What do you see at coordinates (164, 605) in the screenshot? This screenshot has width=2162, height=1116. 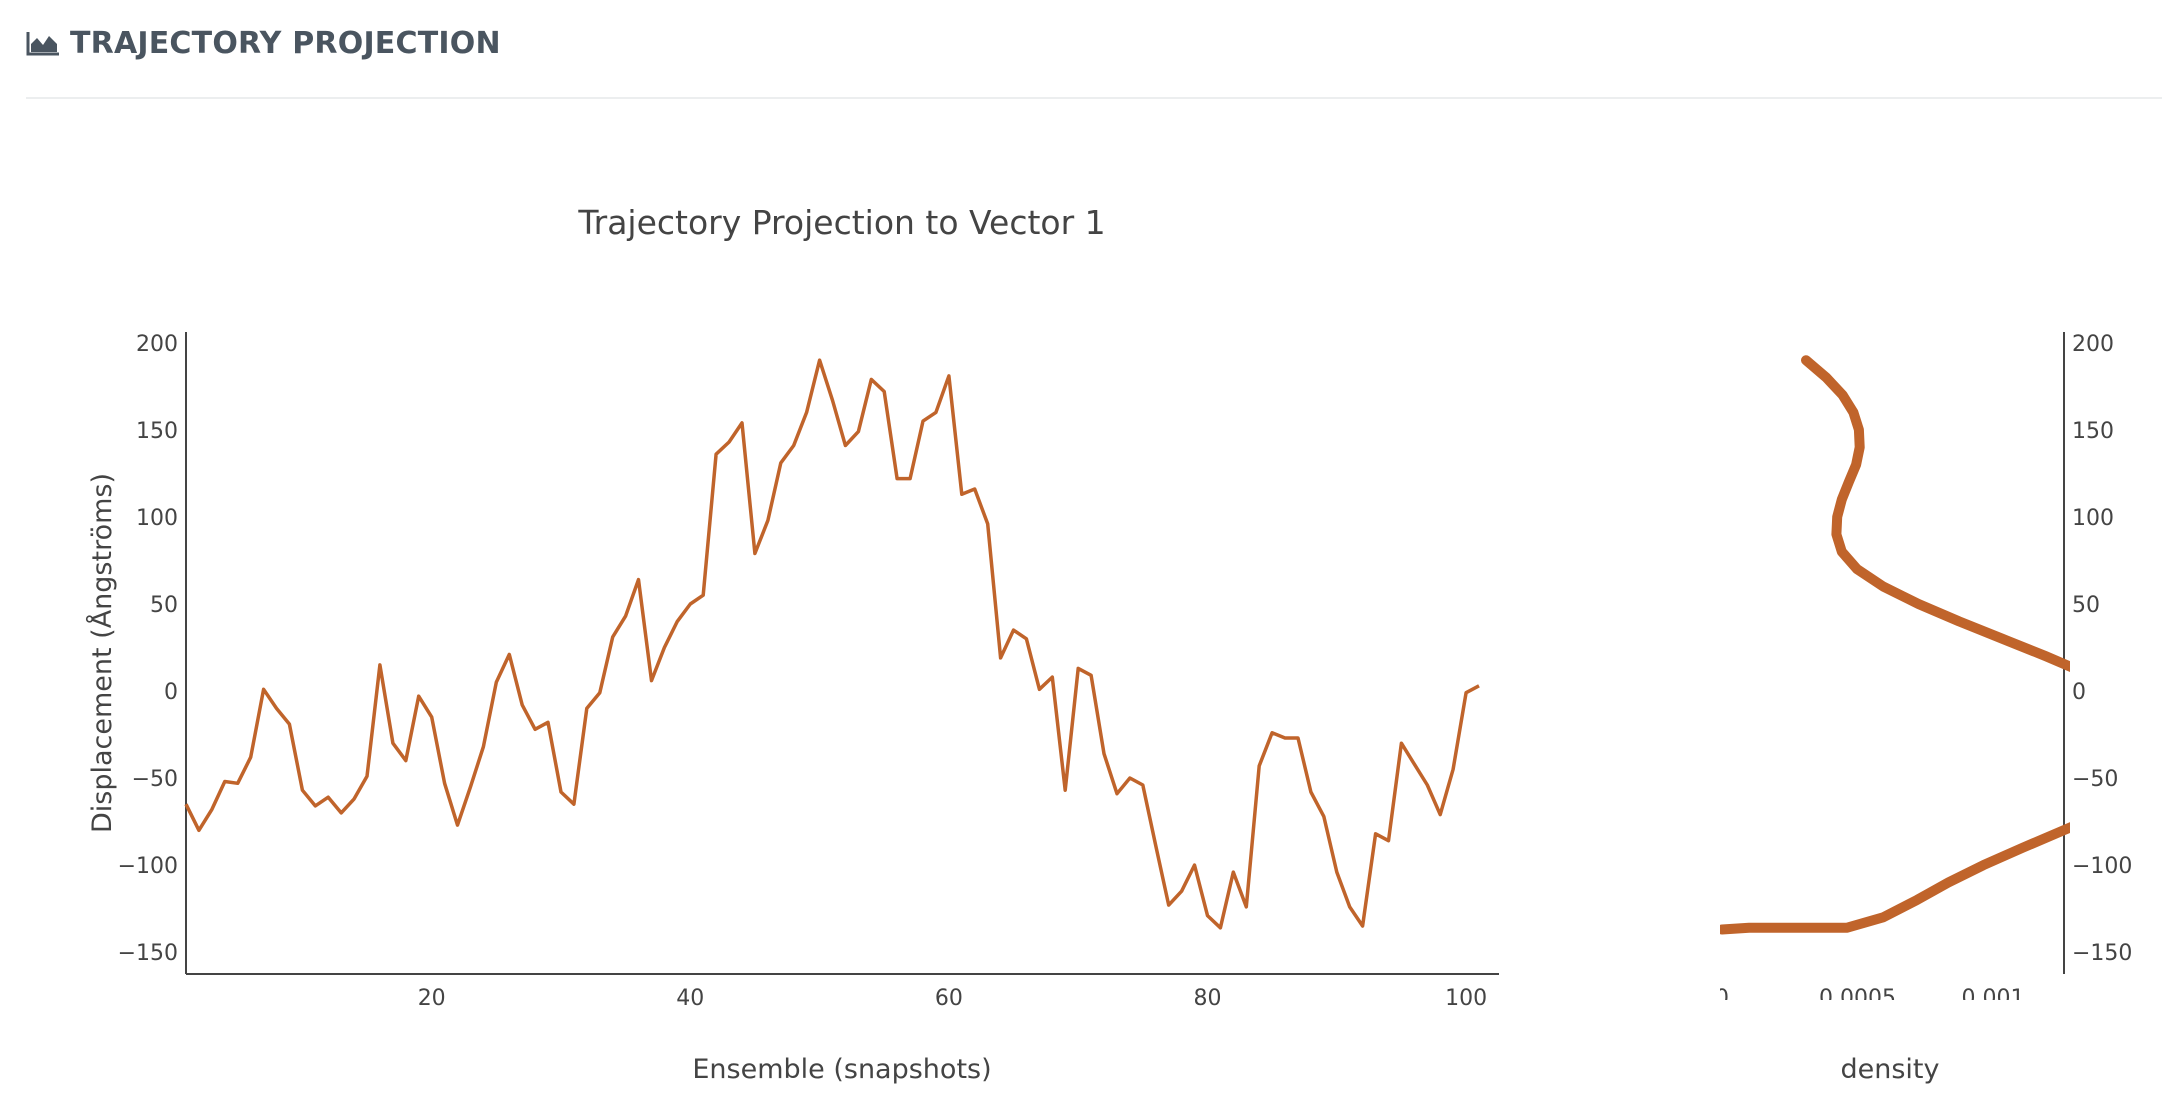 I see `y-tick-label: 50` at bounding box center [164, 605].